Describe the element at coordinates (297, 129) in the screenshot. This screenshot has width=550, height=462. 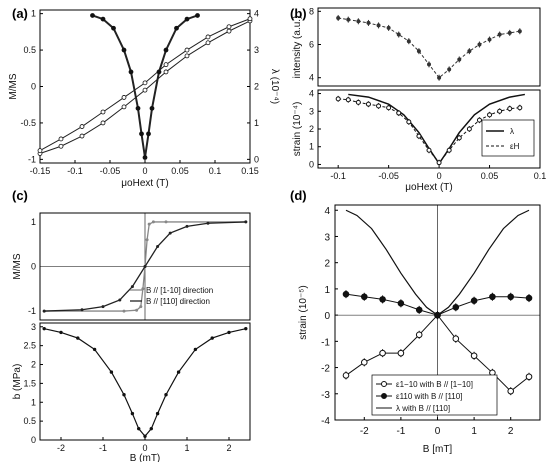
I see `y-axis-label: strain (10⁻⁴)` at that location.